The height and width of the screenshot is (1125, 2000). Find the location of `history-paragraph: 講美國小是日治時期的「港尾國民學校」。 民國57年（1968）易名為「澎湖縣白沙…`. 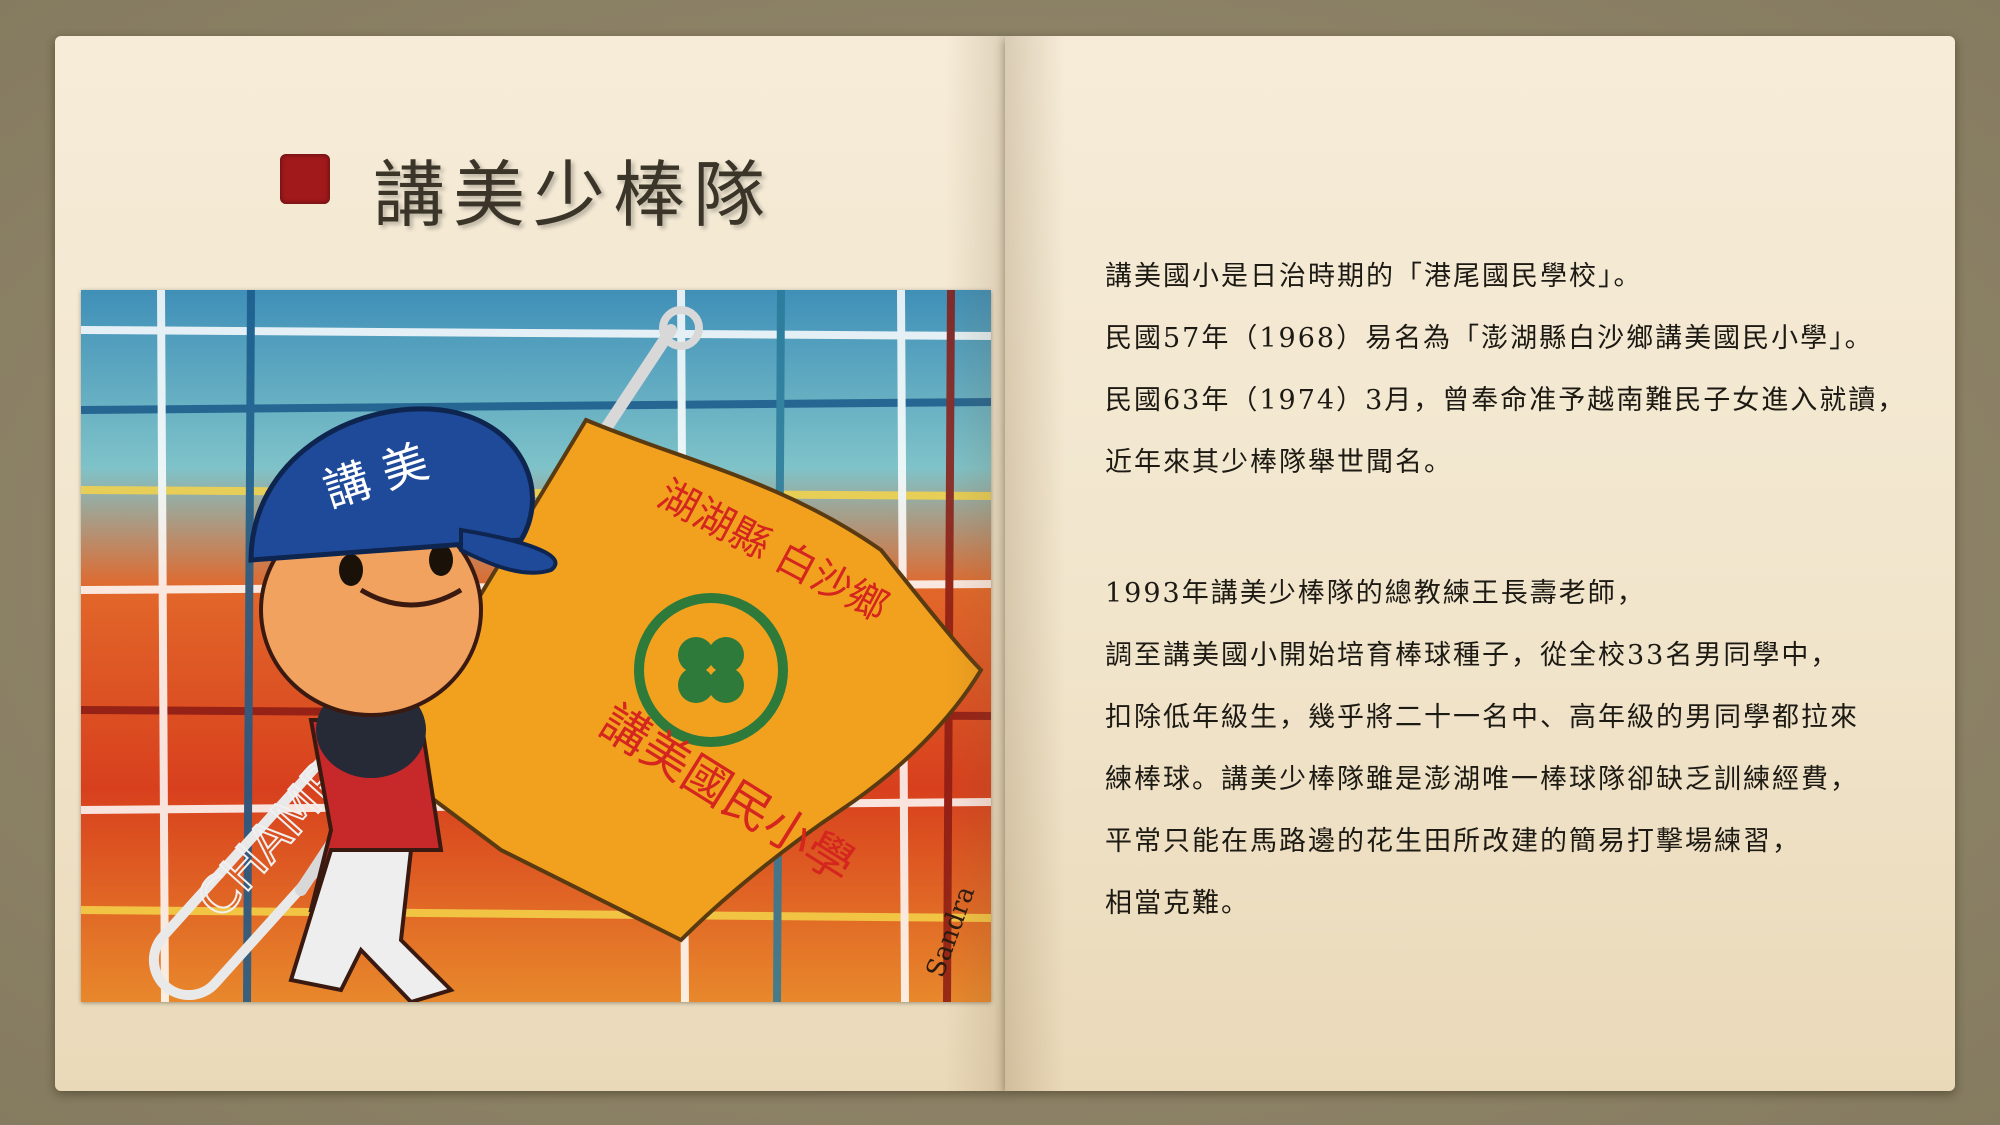

history-paragraph: 講美國小是日治時期的「港尾國民學校」。 民國57年（1968）易名為「澎湖縣白沙… is located at coordinates (1535, 370).